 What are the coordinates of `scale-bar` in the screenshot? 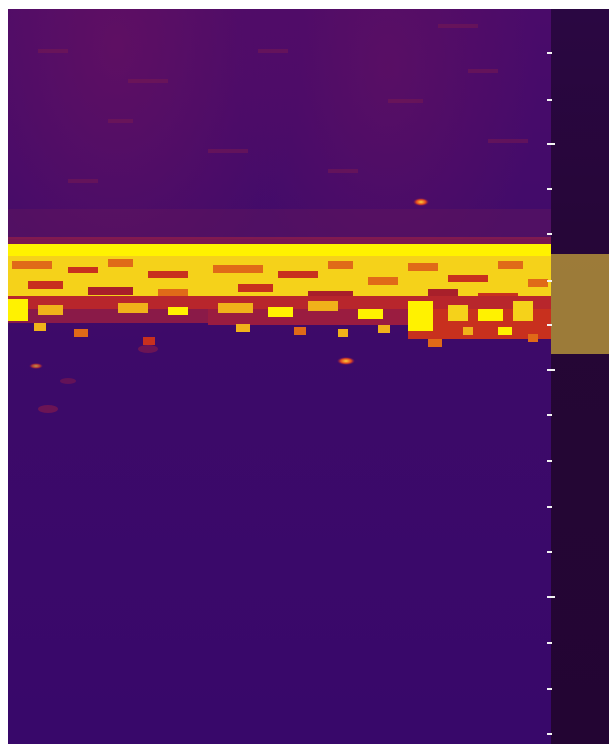 It's located at (580, 376).